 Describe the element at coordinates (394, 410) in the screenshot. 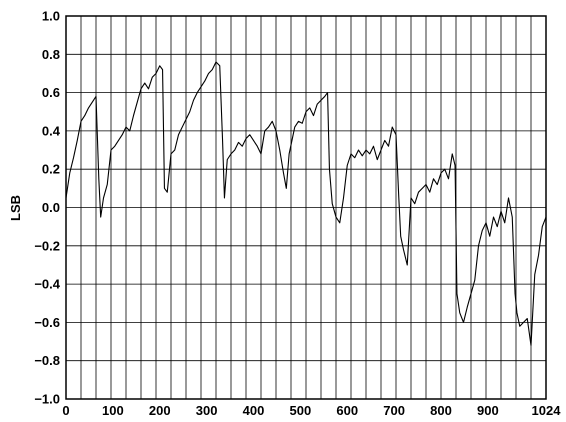

I see `x-tick-label: 700` at that location.